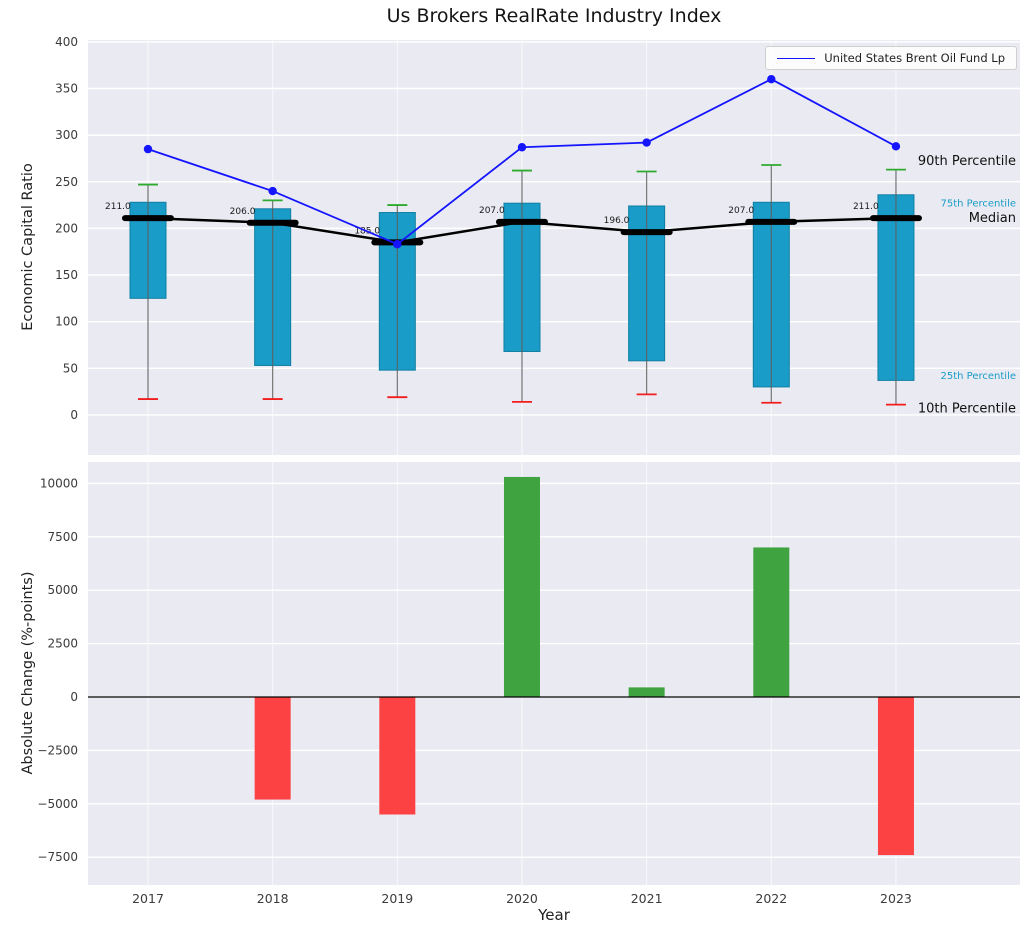  What do you see at coordinates (979, 376) in the screenshot?
I see `percentile-annotation: 25th Percentile` at bounding box center [979, 376].